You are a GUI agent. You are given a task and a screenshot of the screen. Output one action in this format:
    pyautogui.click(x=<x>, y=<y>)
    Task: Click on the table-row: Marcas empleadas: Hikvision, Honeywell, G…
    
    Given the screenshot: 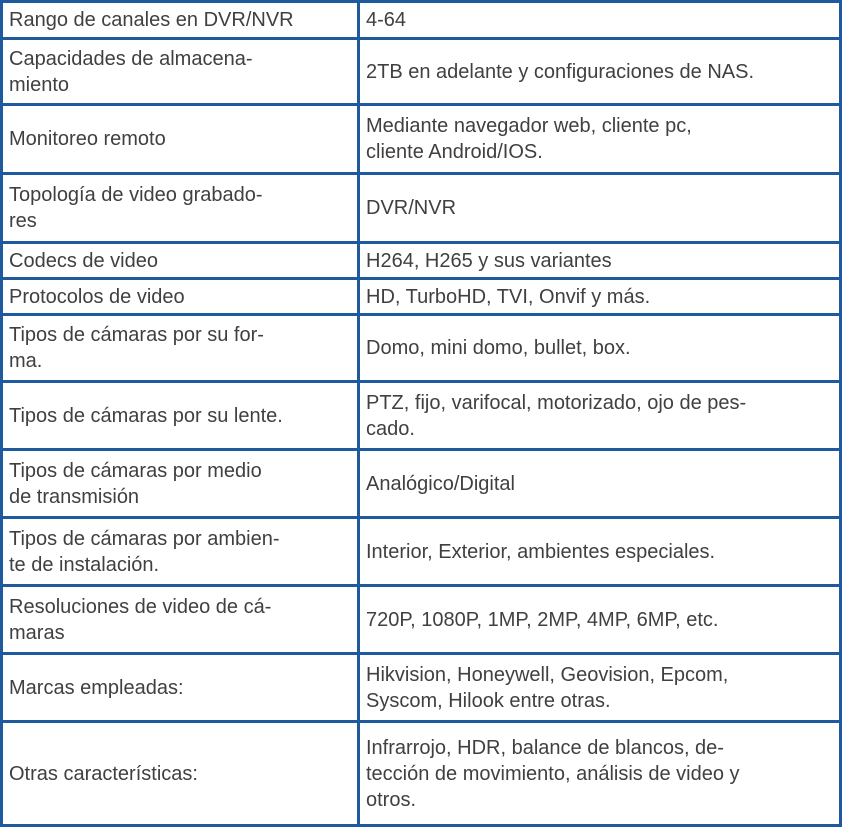 What is the action you would take?
    pyautogui.click(x=421, y=687)
    